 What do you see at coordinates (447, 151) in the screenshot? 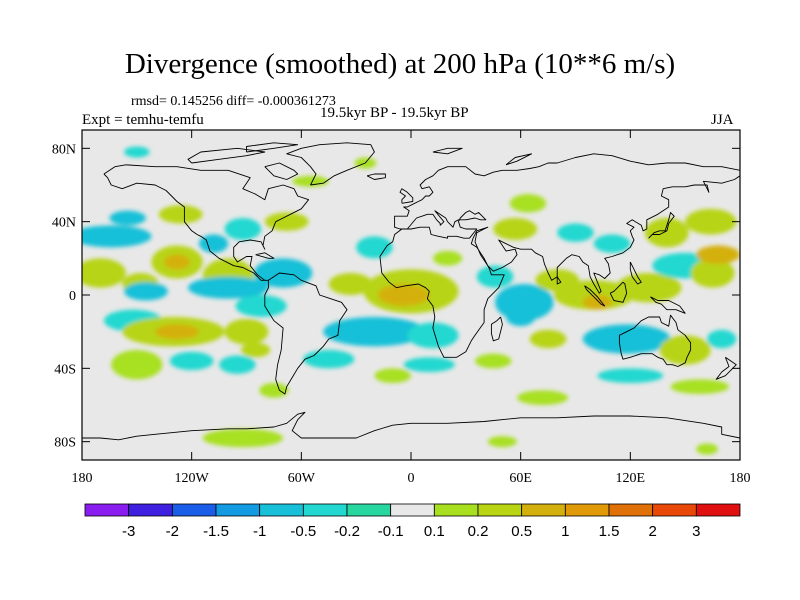
I see `coastline-svalbard` at bounding box center [447, 151].